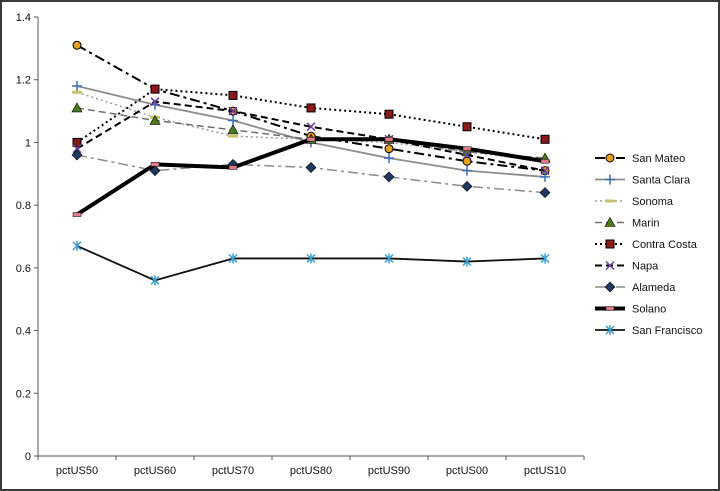  I want to click on legend-item: Santa Clara, so click(643, 180).